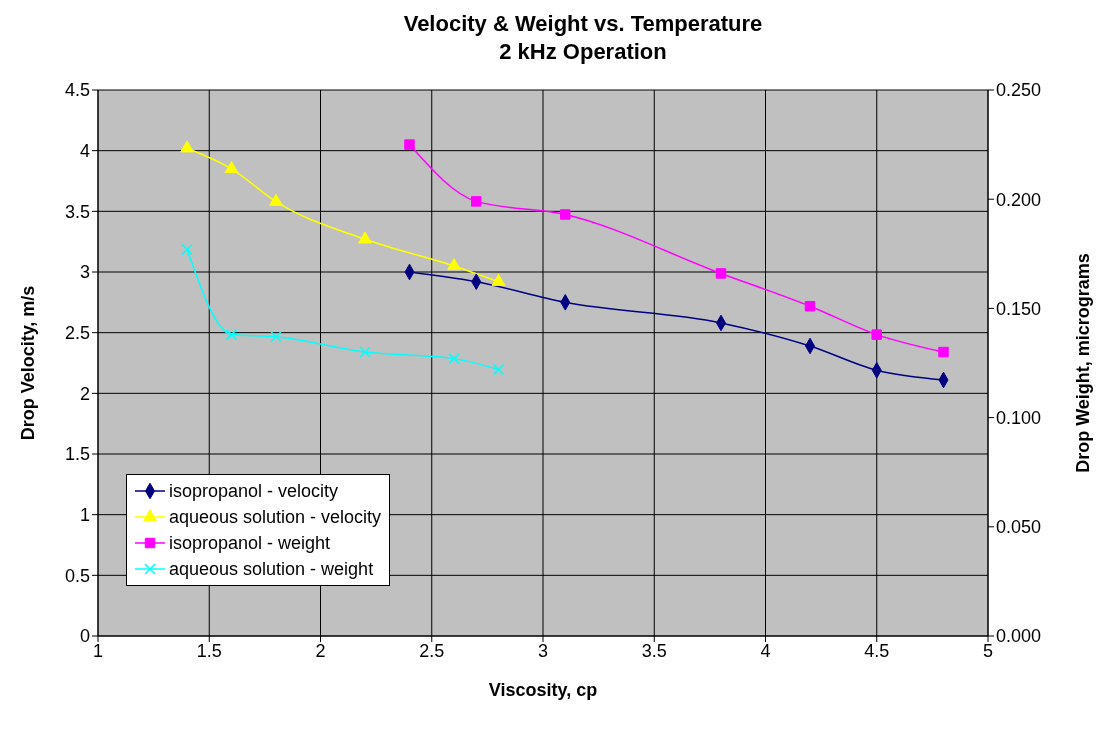 This screenshot has width=1109, height=740. I want to click on chart-subtitle: 2 kHz Operation, so click(583, 52).